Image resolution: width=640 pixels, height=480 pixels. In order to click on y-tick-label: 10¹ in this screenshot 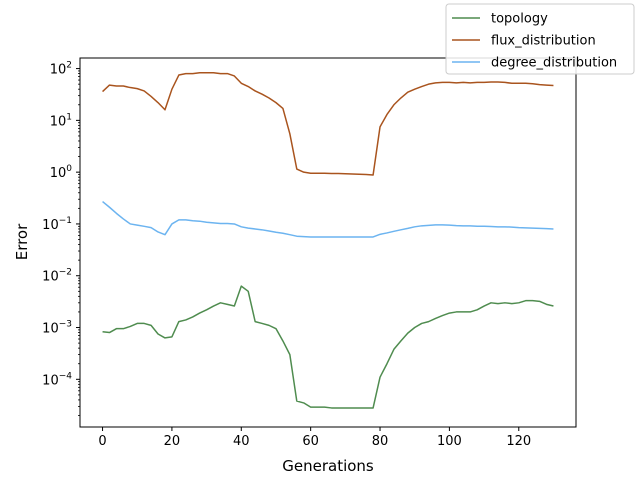, I will do `click(61, 120)`.